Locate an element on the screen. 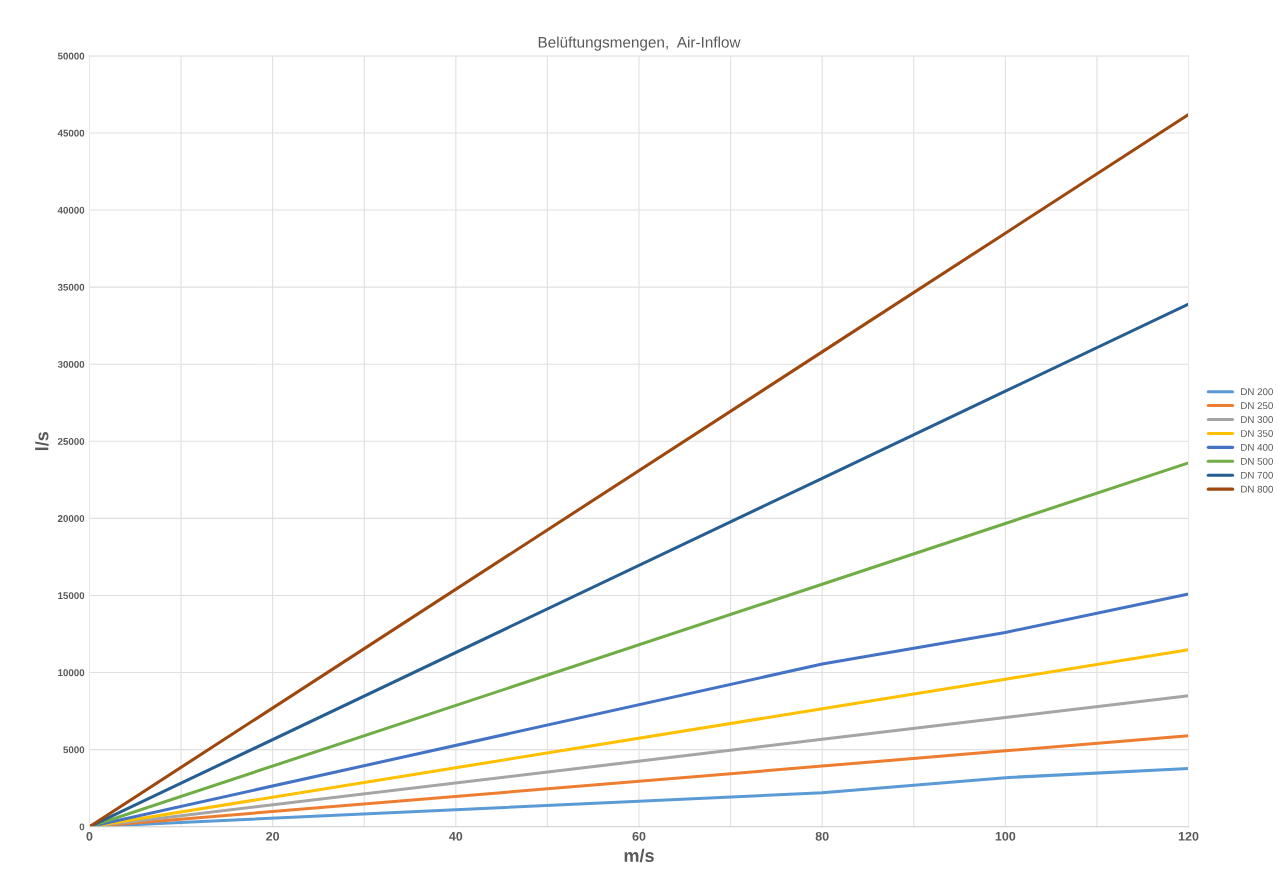 Image resolution: width=1278 pixels, height=887 pixels. x-axis-title: m/s is located at coordinates (639, 855).